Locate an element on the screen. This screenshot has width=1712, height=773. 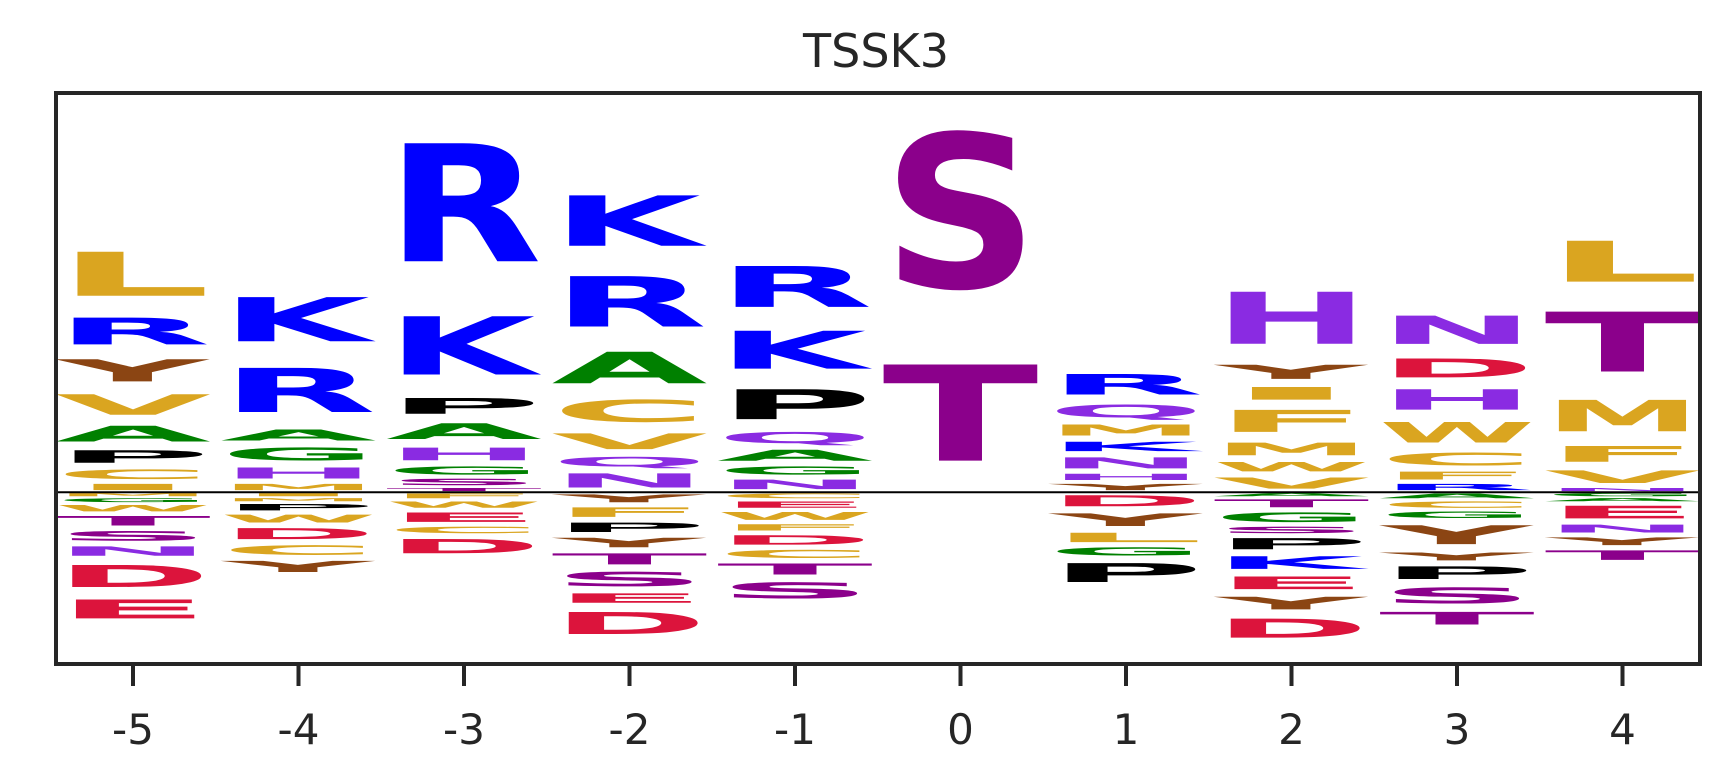
x-tick-label: -2 is located at coordinates (630, 729).